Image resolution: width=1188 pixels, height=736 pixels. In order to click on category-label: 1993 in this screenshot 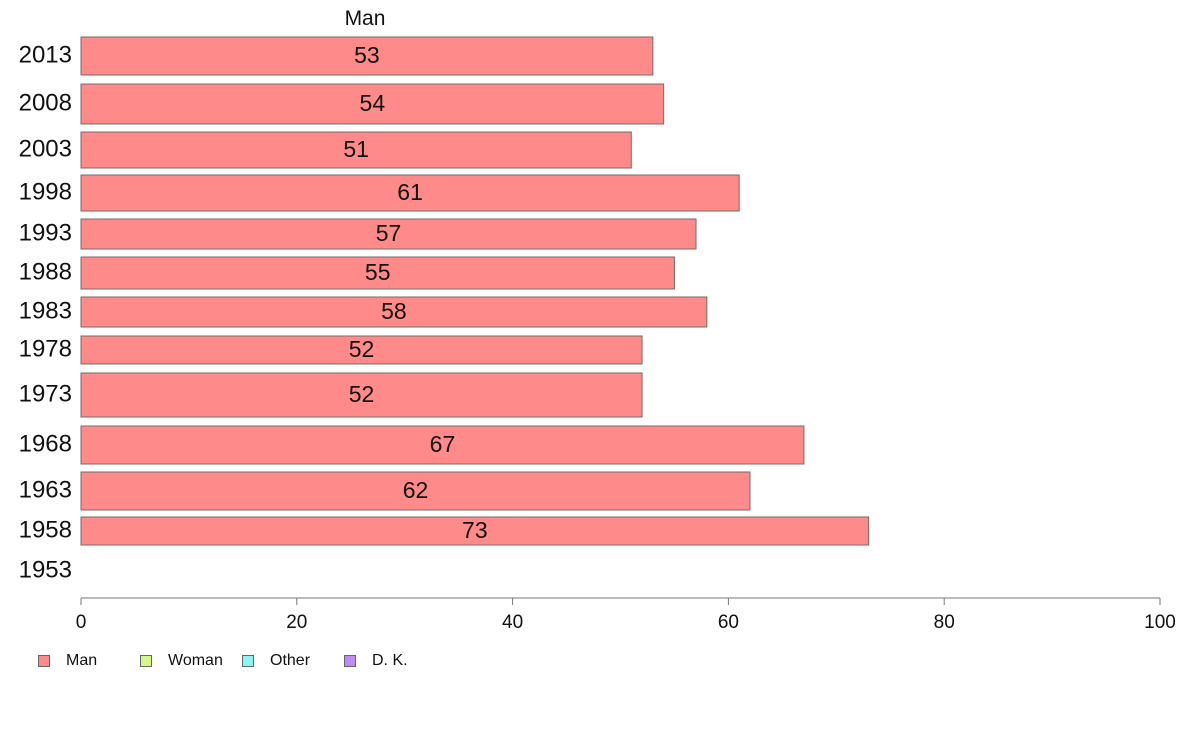, I will do `click(45, 232)`.